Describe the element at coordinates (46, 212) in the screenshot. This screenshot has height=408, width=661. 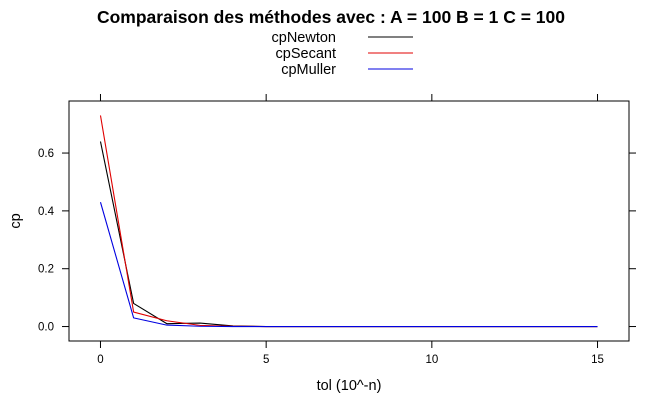
I see `y-tick-label: 0.4` at that location.